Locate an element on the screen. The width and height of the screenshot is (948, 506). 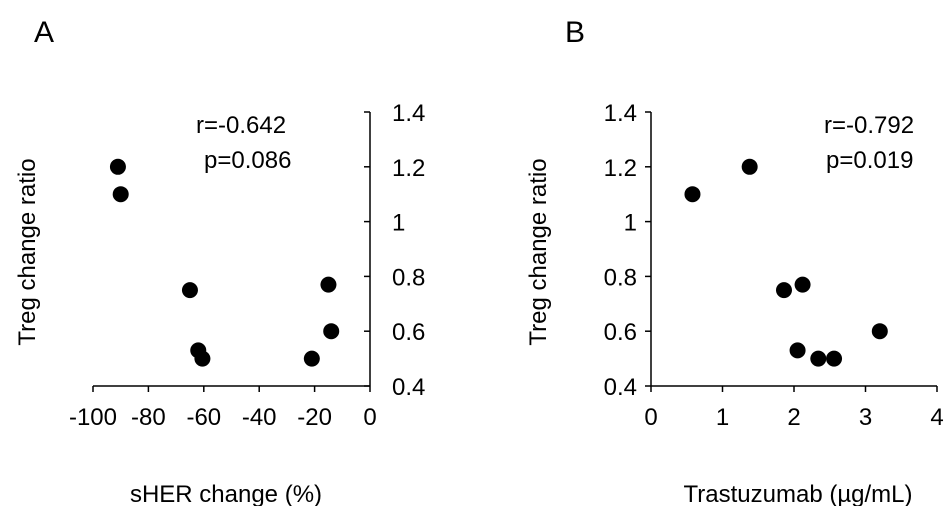
panel-b-x-tick-label: 1 is located at coordinates (722, 417).